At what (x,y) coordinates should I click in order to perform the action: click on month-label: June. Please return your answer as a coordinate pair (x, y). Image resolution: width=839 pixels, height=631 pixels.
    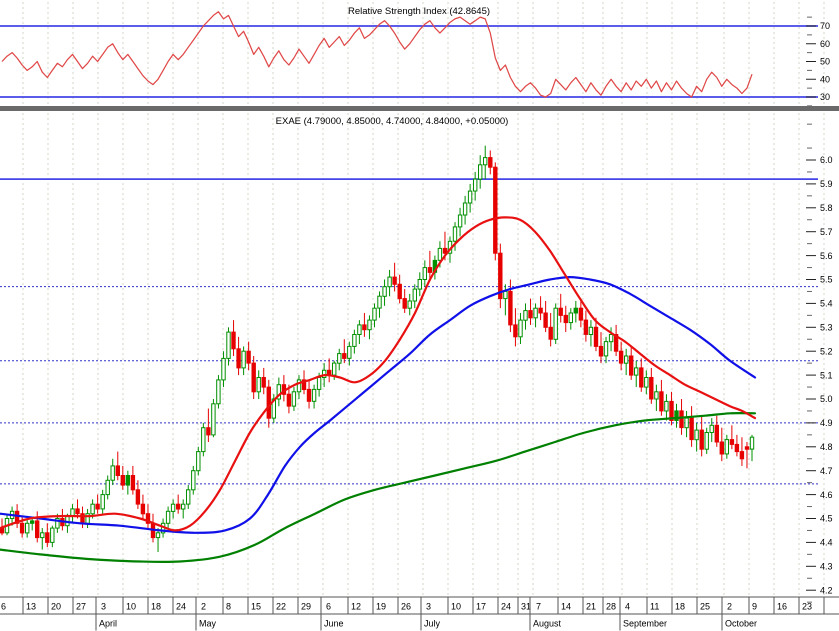
    Looking at the image, I should click on (334, 624).